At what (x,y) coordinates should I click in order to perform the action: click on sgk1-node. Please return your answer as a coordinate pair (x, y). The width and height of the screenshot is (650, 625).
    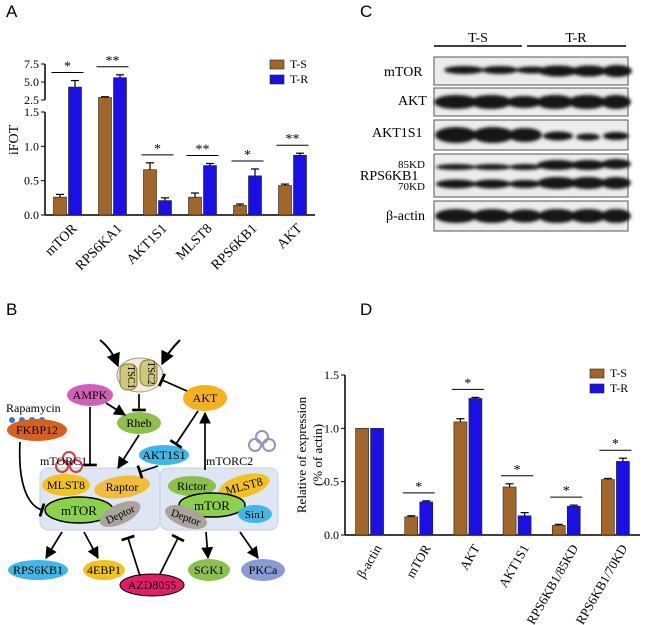
    Looking at the image, I should click on (209, 570).